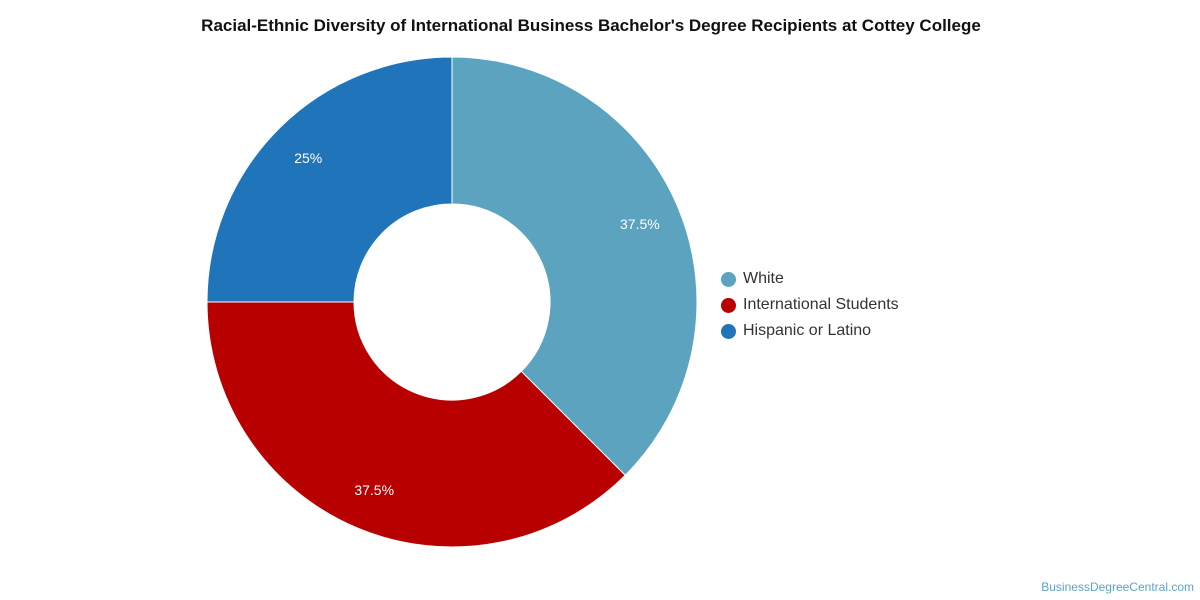 The image size is (1200, 600). Describe the element at coordinates (763, 278) in the screenshot. I see `legend-label-white: White` at that location.